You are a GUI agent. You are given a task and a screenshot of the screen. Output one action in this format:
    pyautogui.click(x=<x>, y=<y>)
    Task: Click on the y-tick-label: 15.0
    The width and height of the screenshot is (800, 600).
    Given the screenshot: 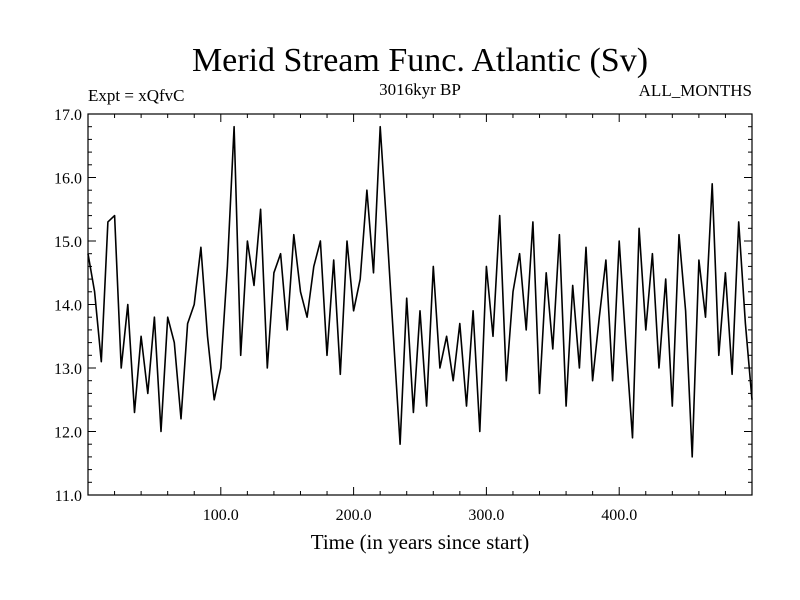 What is the action you would take?
    pyautogui.click(x=68, y=242)
    